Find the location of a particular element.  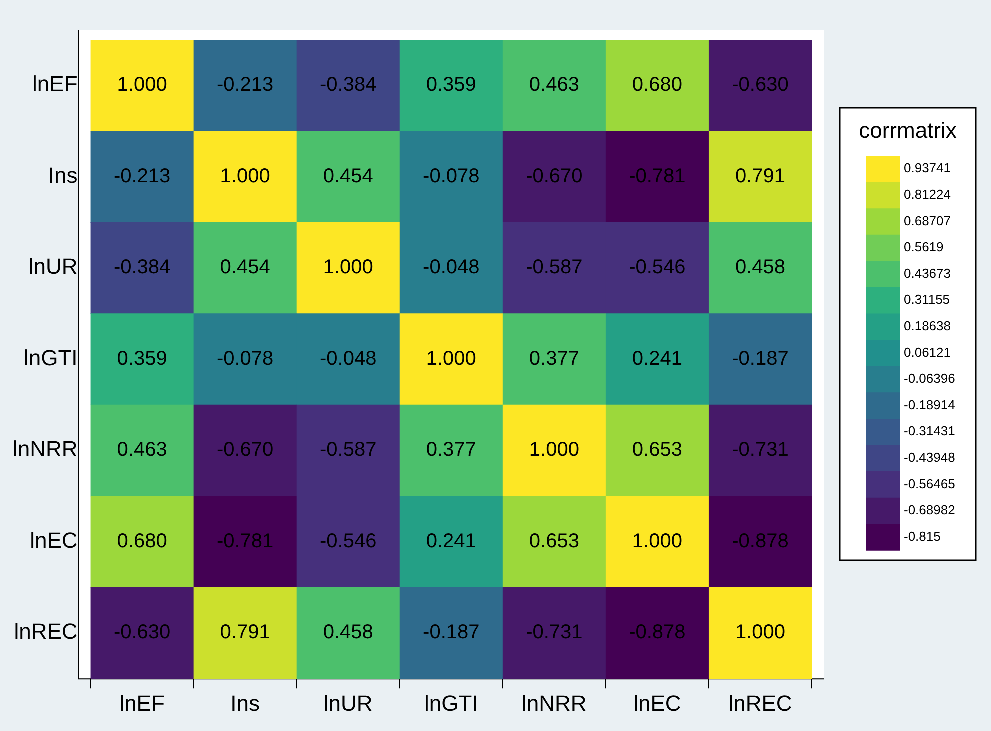

y-tick-label: lnUR is located at coordinates (53, 267).